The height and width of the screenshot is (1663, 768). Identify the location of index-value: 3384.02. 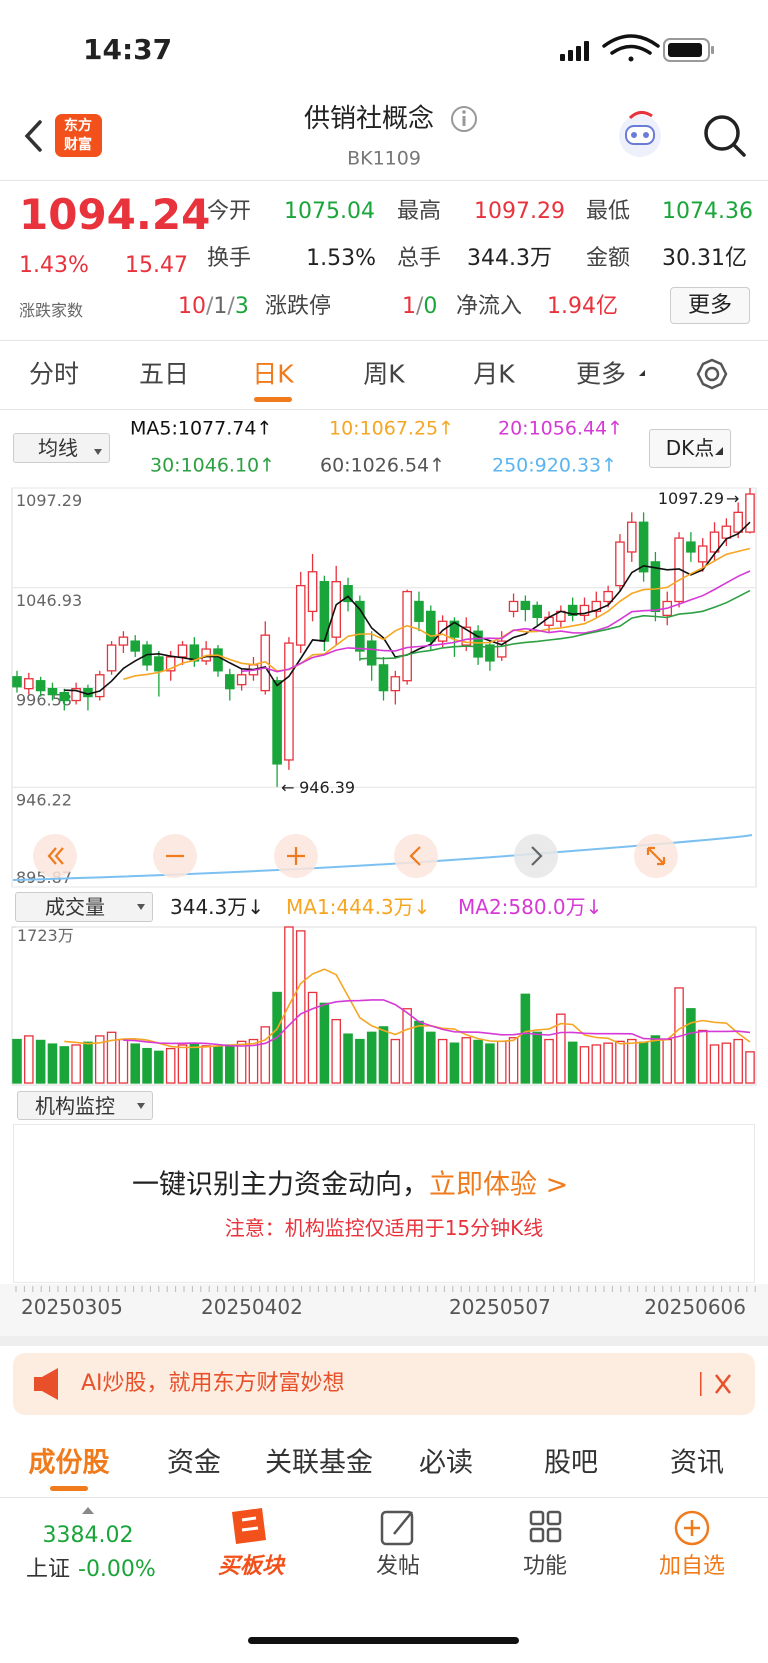
(88, 1535).